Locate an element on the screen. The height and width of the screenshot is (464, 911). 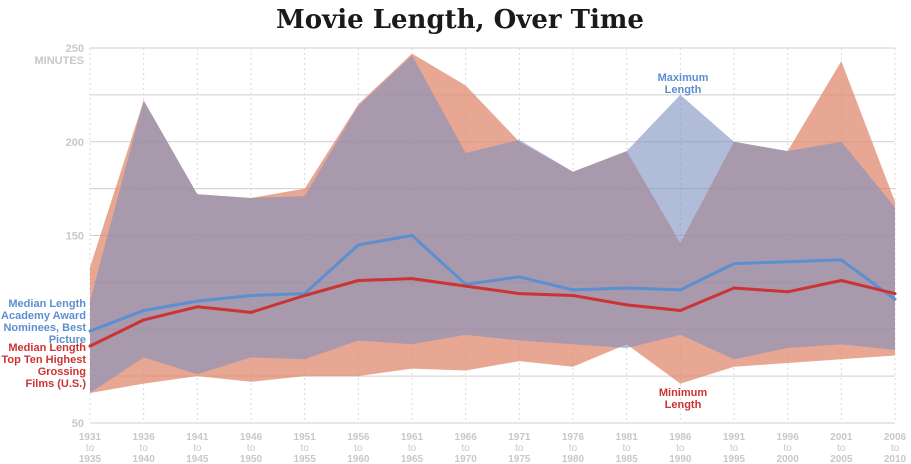
x-tick-label: 1996 to 2000 is located at coordinates (788, 448).